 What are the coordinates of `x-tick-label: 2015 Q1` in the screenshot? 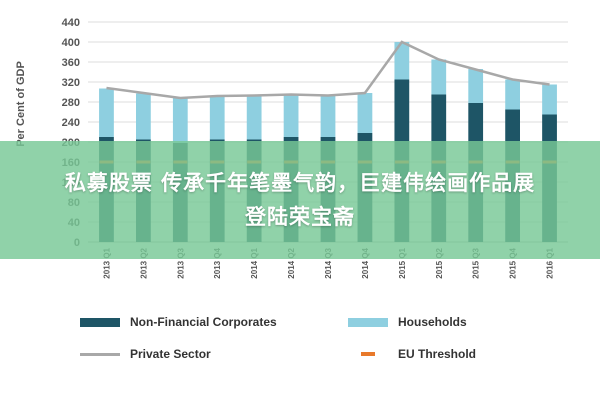 It's located at (402, 262).